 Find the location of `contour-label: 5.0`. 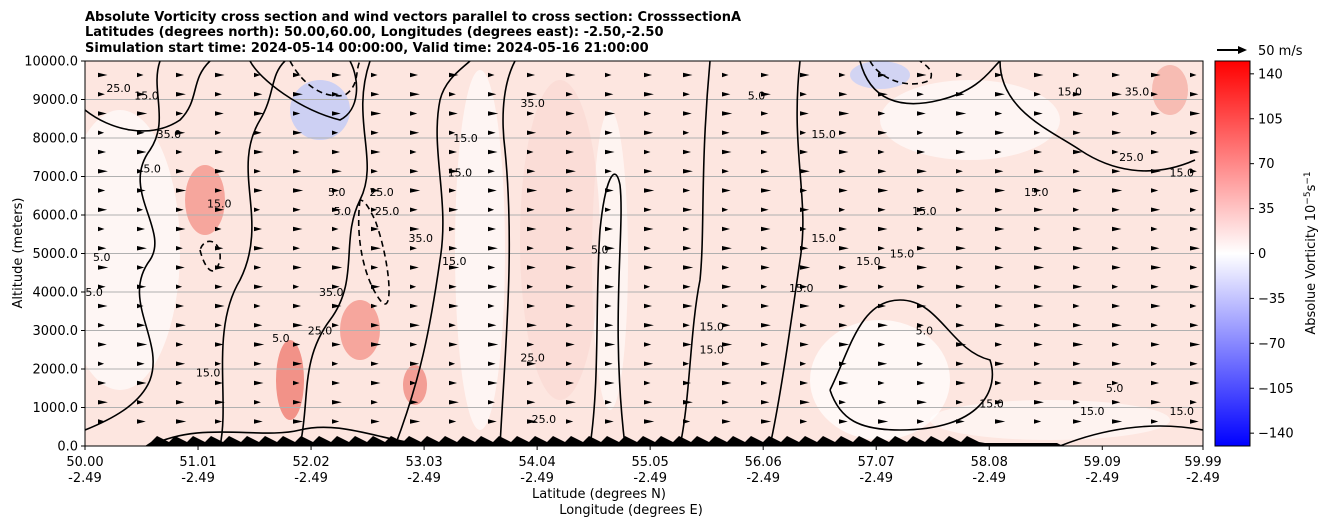

contour-label: 5.0 is located at coordinates (281, 338).